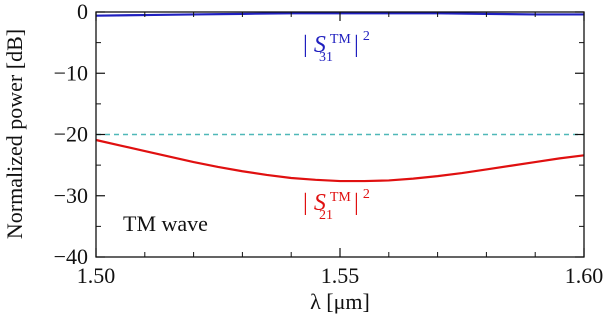  What do you see at coordinates (71, 256) in the screenshot?
I see `y-tick-label: −40` at bounding box center [71, 256].